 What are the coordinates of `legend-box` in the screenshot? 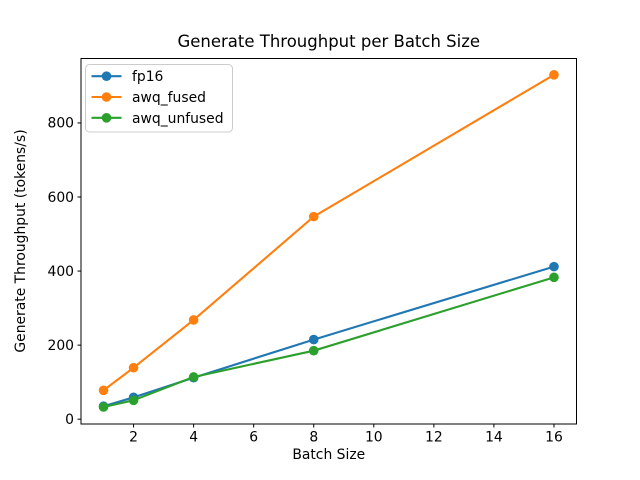 It's located at (159, 98).